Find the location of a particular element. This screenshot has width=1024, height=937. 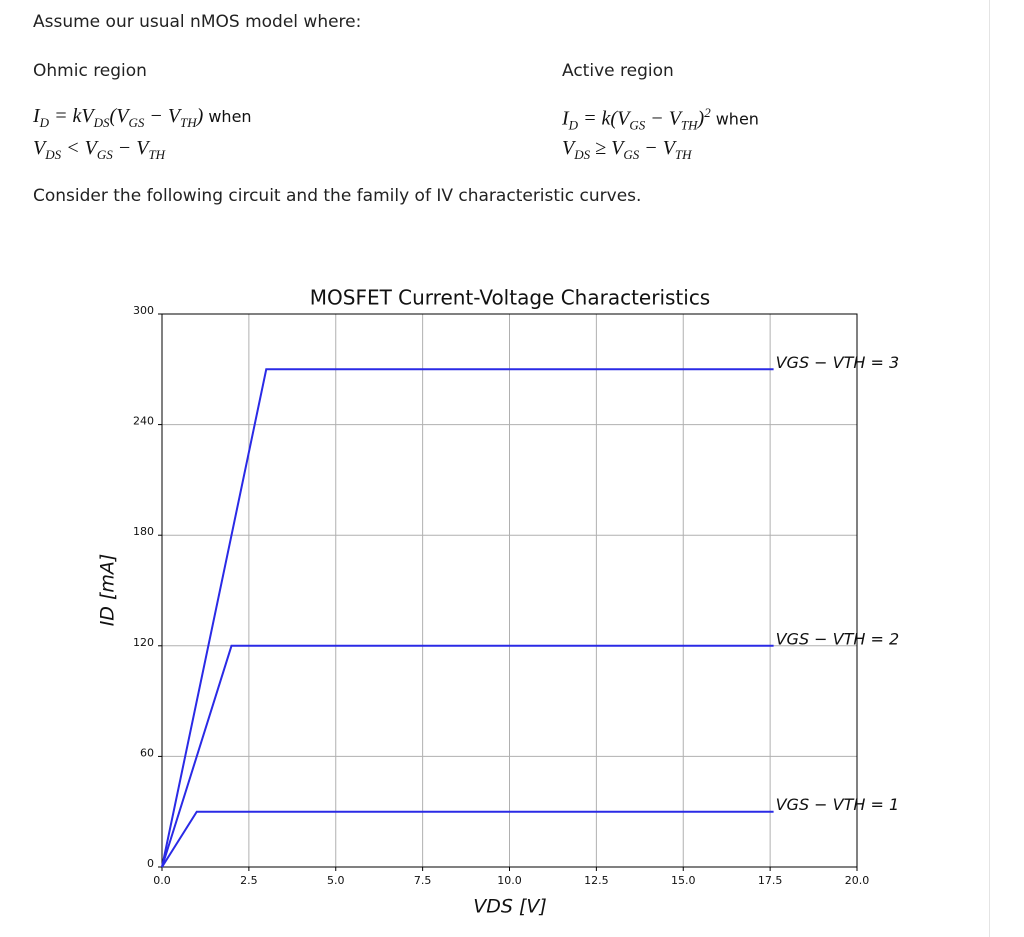

math-text: = kV is located at coordinates (71, 116).